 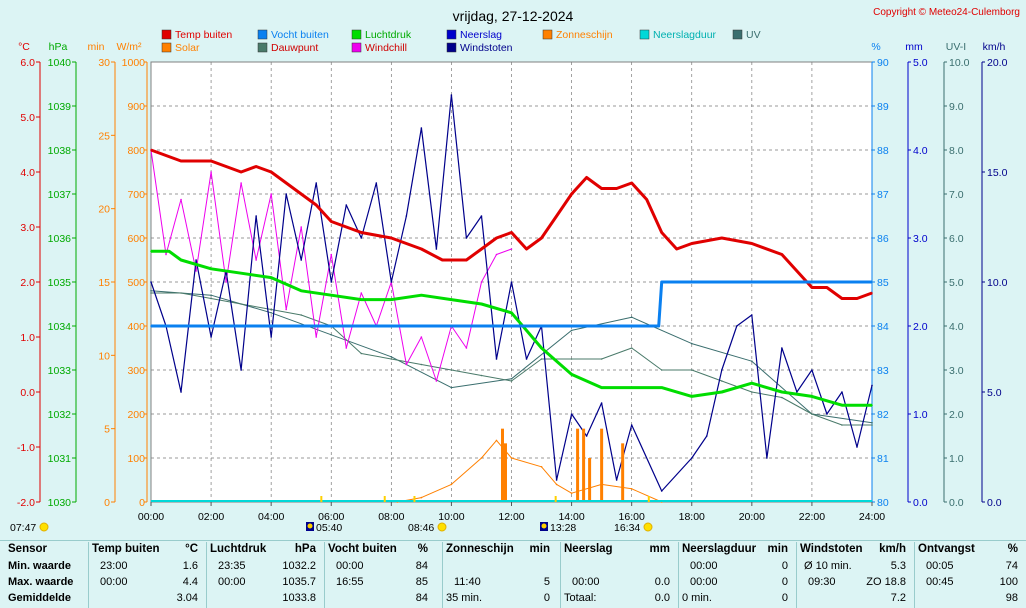 What do you see at coordinates (704, 566) in the screenshot?
I see `min-time: 00:00` at bounding box center [704, 566].